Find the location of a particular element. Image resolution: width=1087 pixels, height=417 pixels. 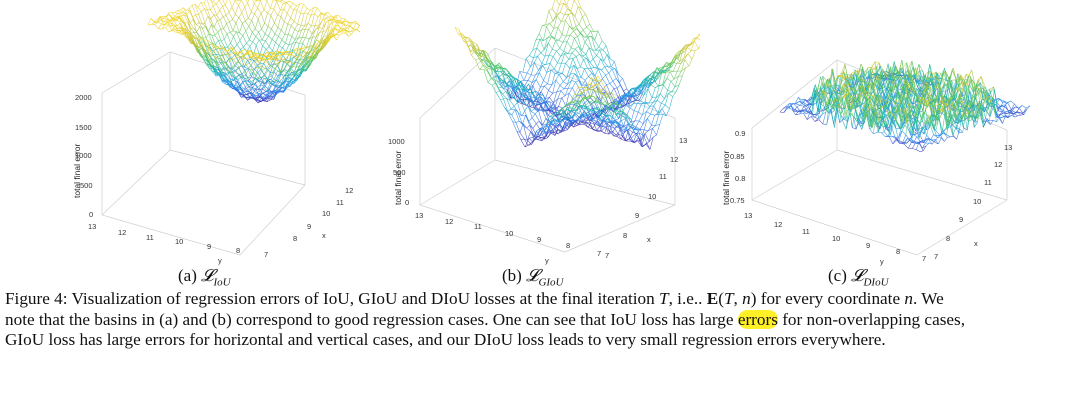

panel-b-ztick: 1000 is located at coordinates (396, 141).